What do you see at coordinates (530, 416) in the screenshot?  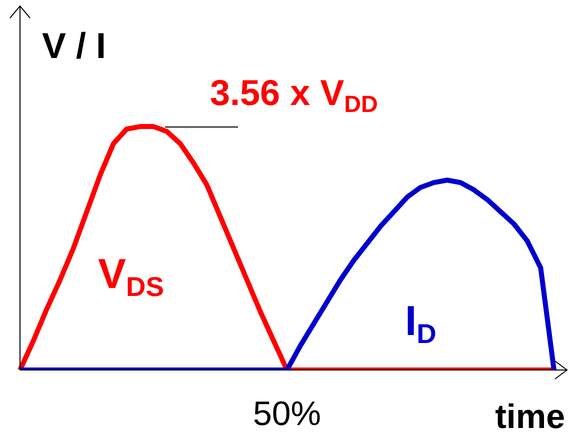 I see `x-axis-title: time` at bounding box center [530, 416].